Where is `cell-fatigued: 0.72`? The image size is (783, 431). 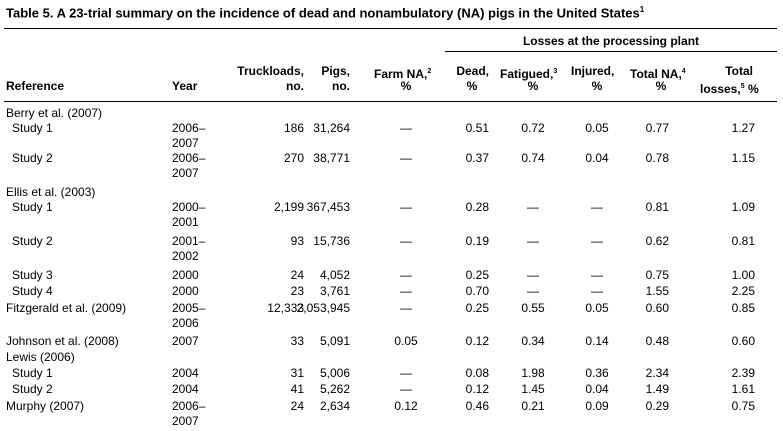 cell-fatigued: 0.72 is located at coordinates (533, 128).